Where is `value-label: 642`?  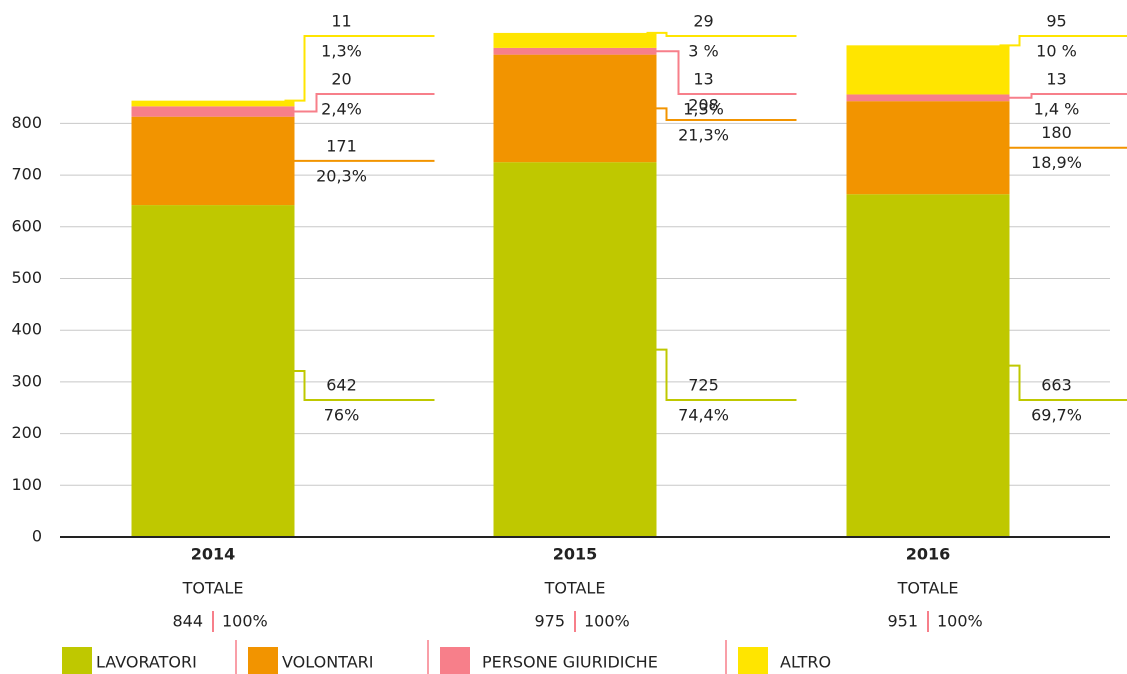
value-label: 642 is located at coordinates (341, 385).